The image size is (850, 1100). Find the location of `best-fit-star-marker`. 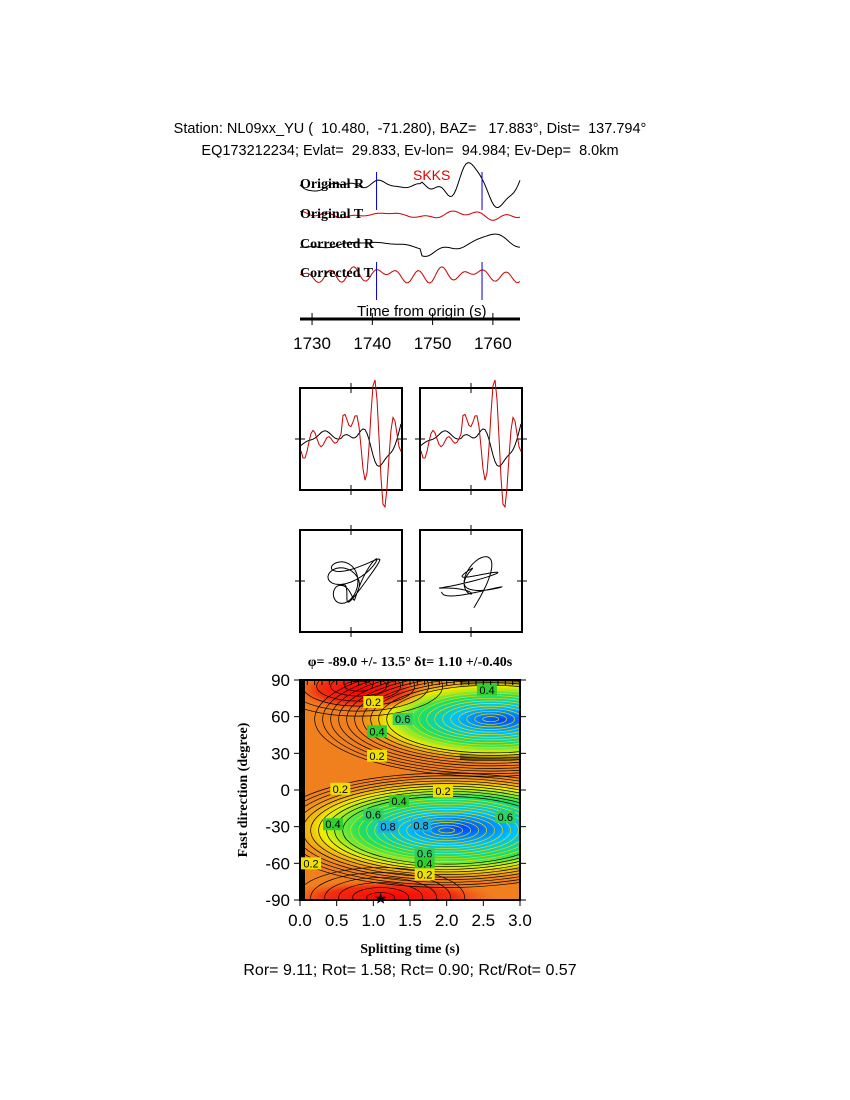

best-fit-star-marker is located at coordinates (381, 898).